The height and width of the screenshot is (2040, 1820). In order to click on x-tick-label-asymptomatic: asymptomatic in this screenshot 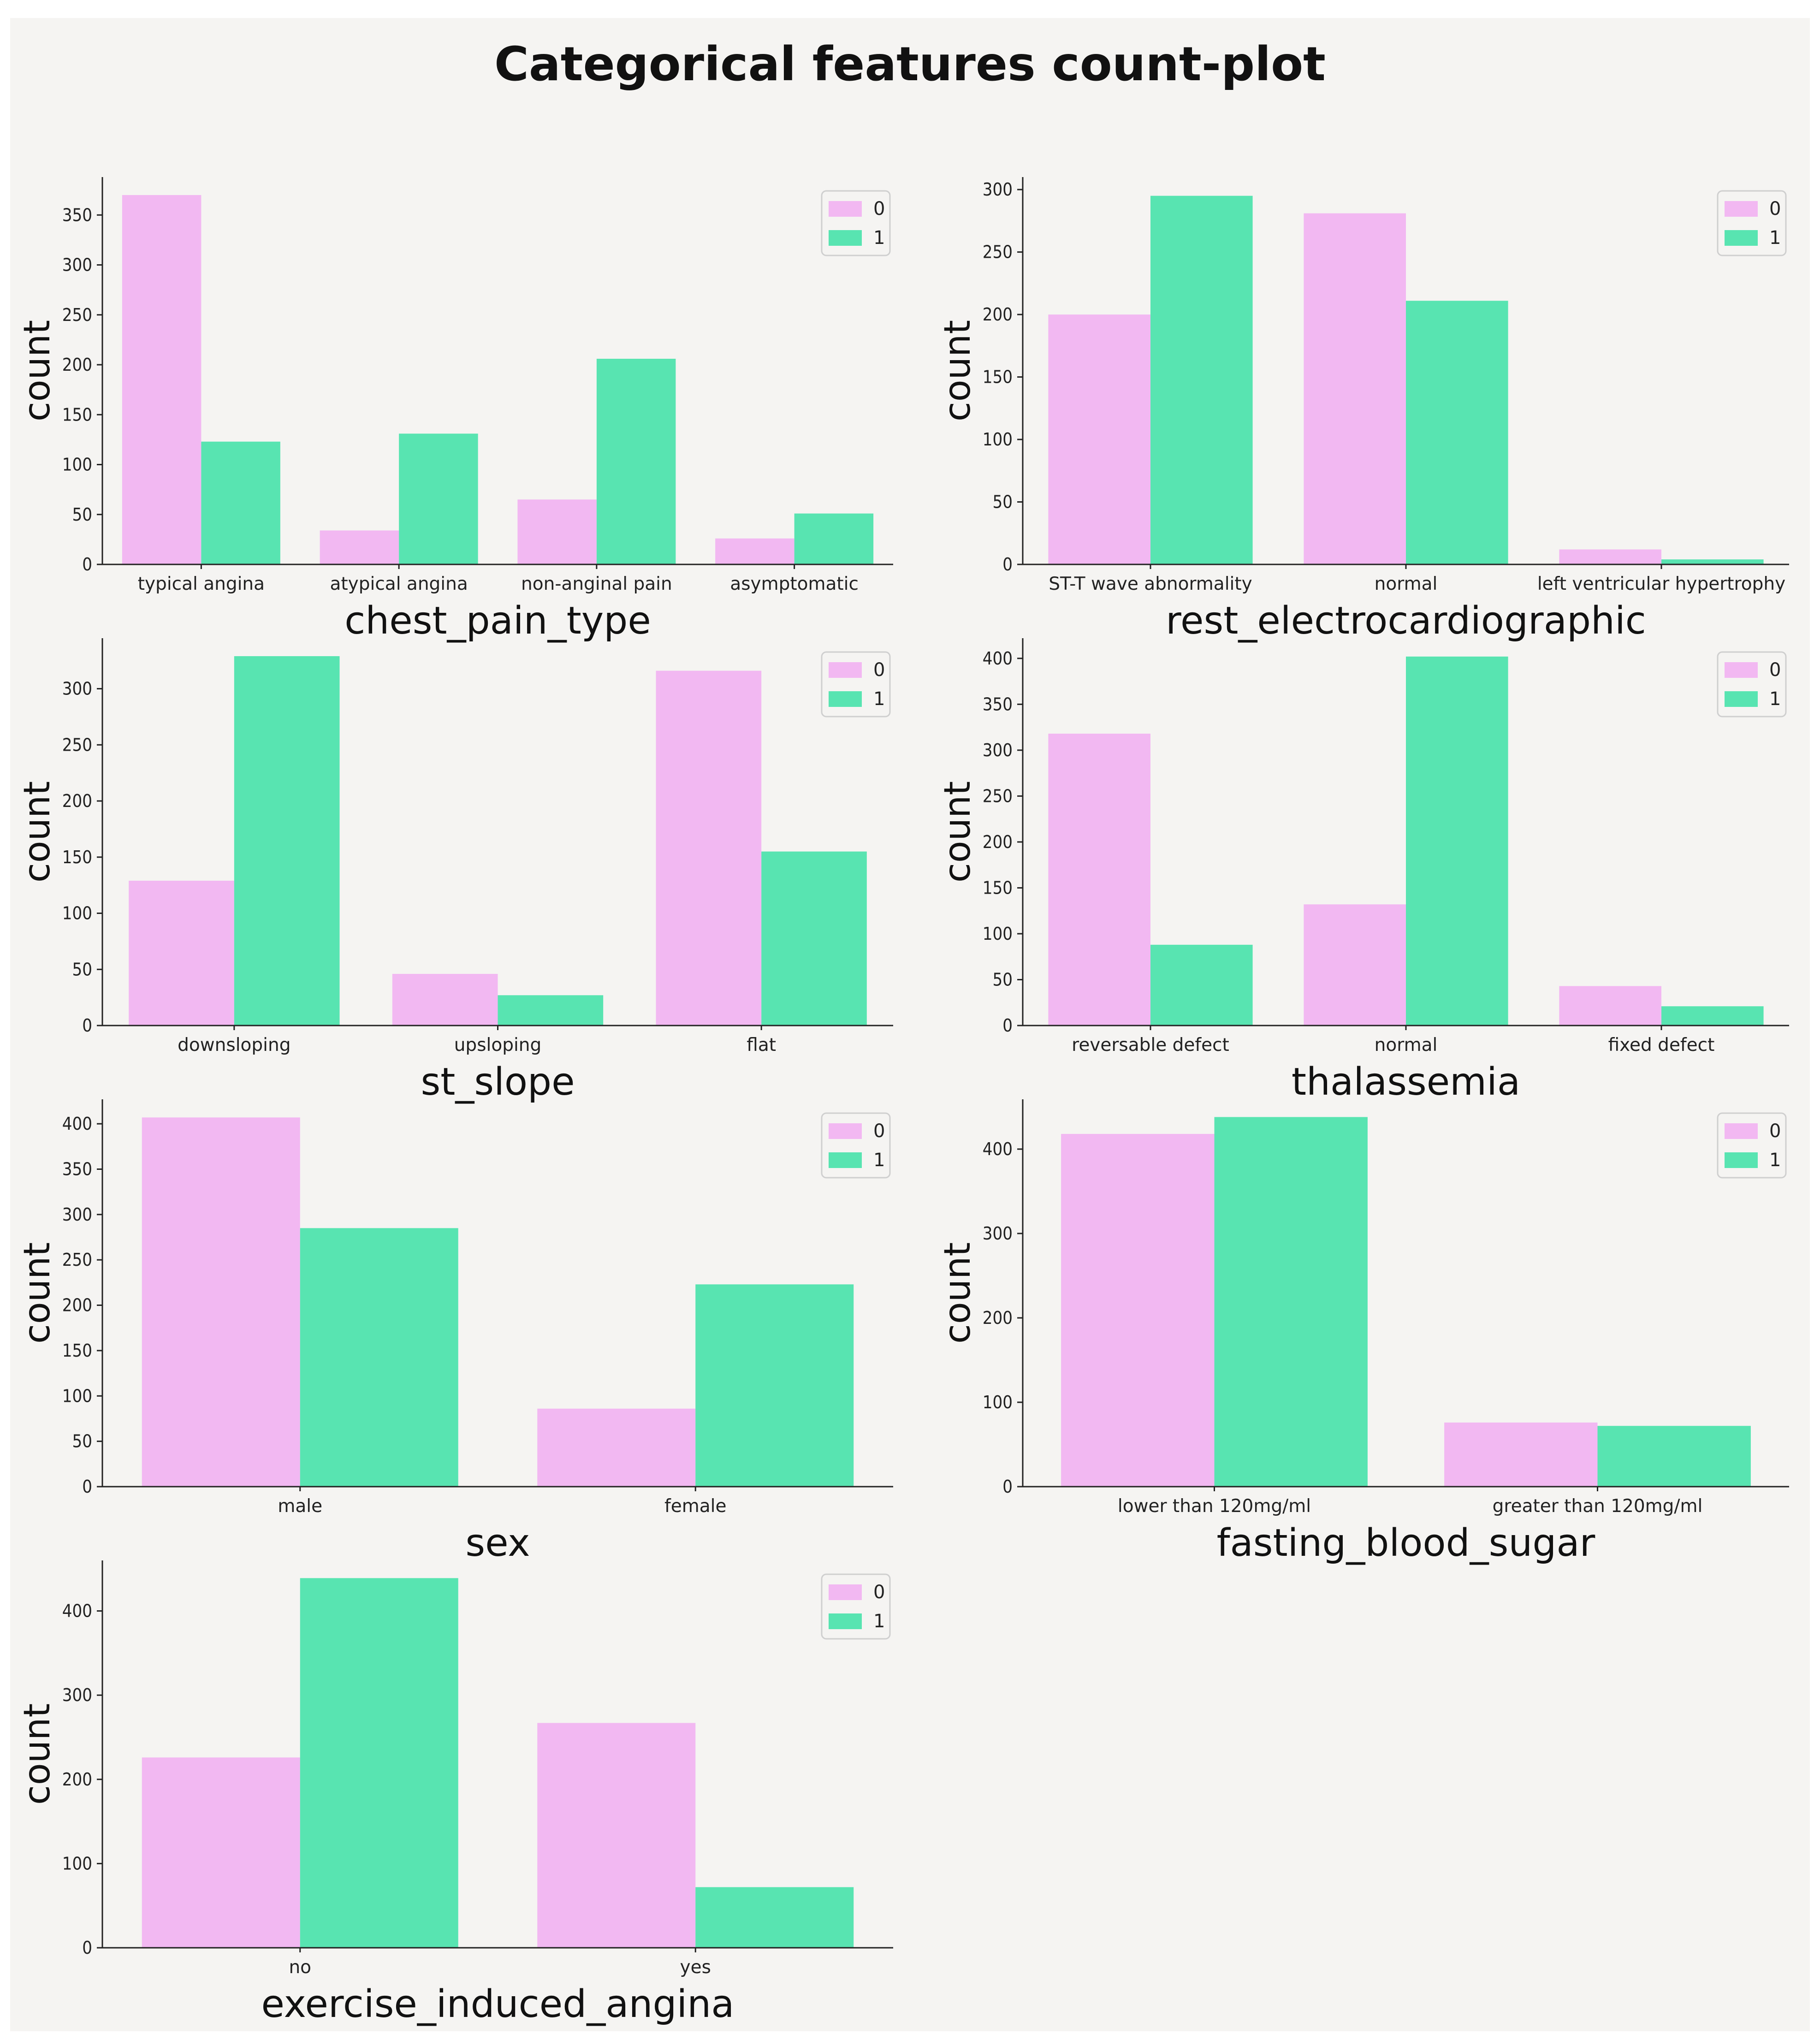, I will do `click(794, 584)`.